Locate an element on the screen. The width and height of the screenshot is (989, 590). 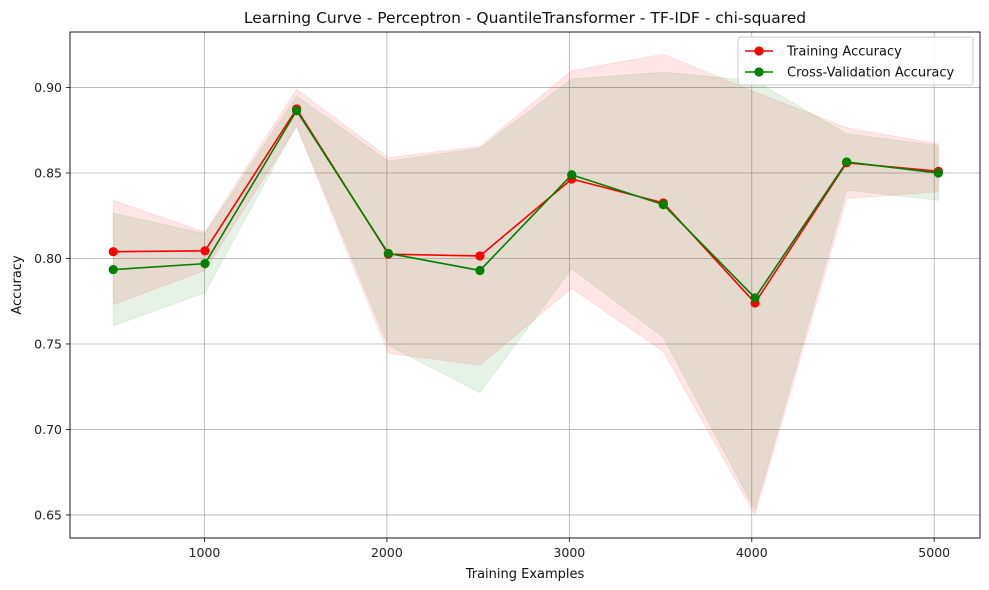
y-axis-title: Accuracy is located at coordinates (17, 285).